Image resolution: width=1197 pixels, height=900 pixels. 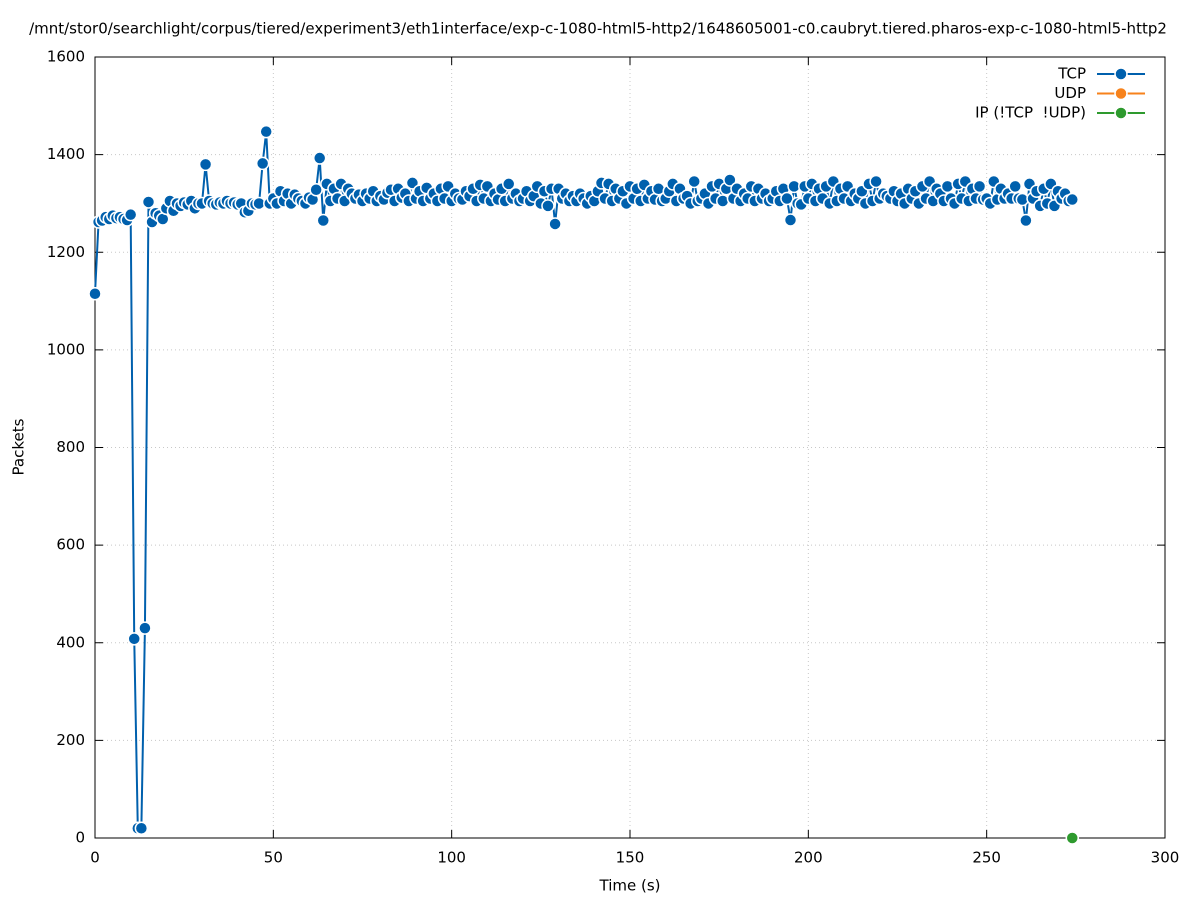 What do you see at coordinates (70, 642) in the screenshot?
I see `y-tick-label: 400` at bounding box center [70, 642].